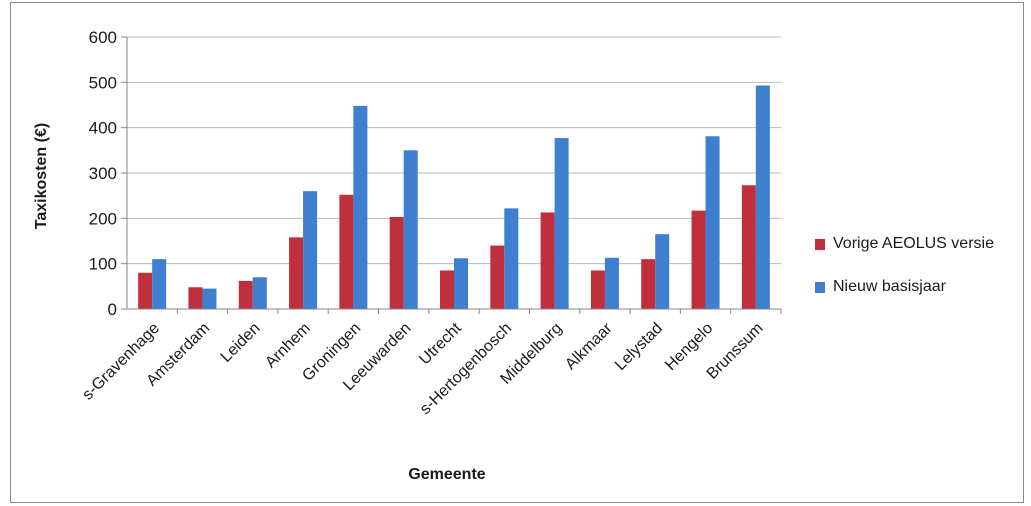  I want to click on x-tick-label: Alkmaar, so click(589, 346).